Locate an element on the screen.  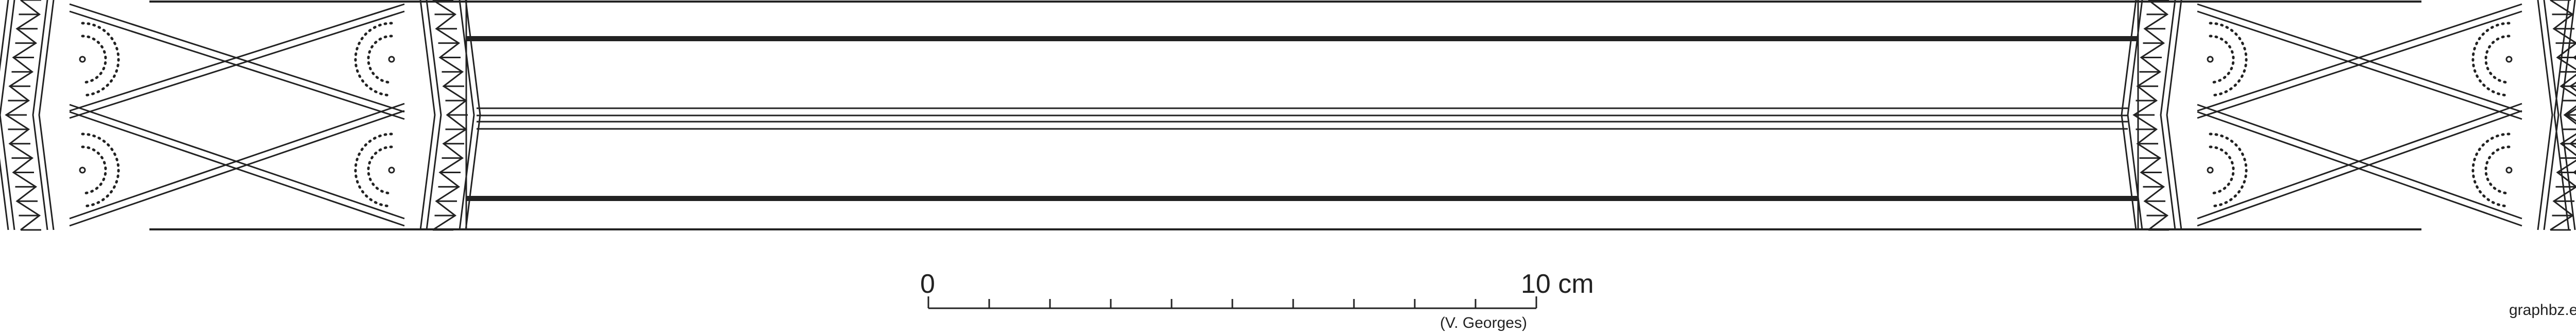
scale-start-label: 0 is located at coordinates (927, 284).